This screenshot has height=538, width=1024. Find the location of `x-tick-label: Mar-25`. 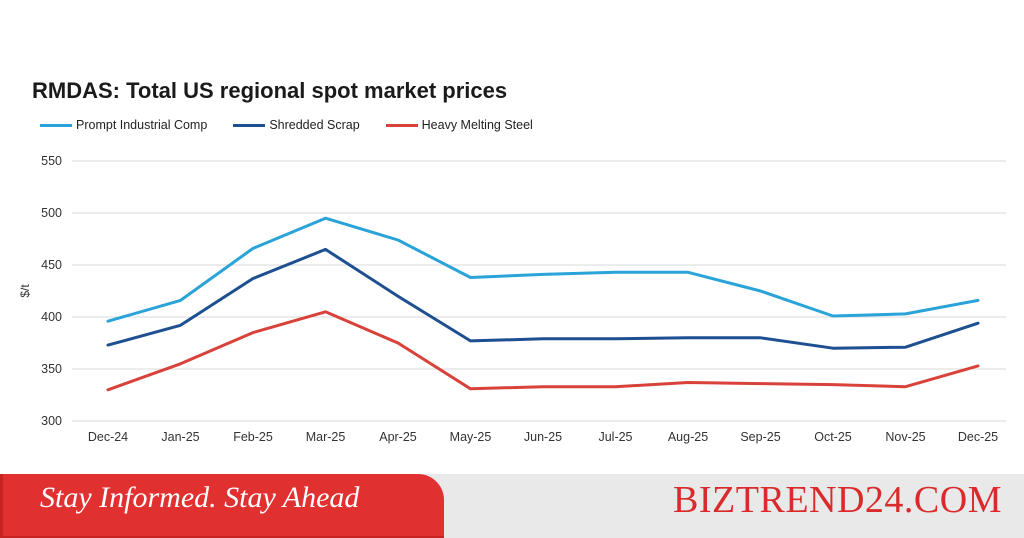

x-tick-label: Mar-25 is located at coordinates (326, 437).